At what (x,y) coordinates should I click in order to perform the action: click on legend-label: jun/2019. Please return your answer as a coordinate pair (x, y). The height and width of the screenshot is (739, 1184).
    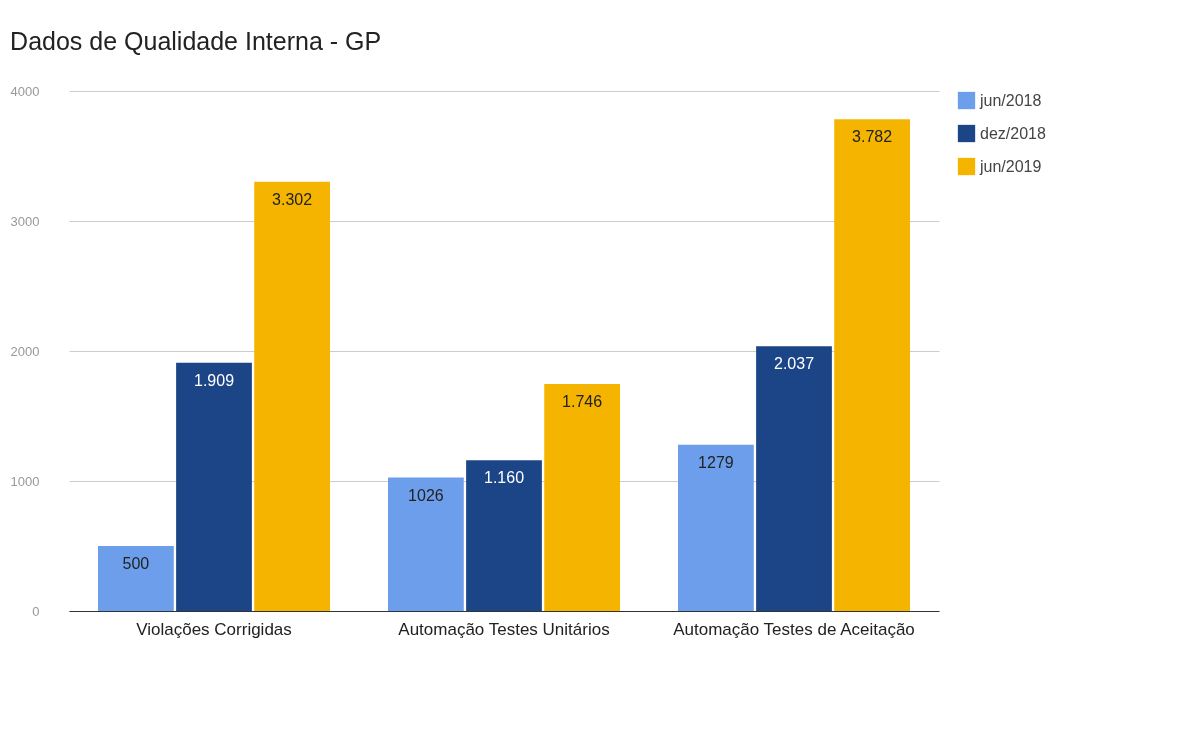
    Looking at the image, I should click on (1010, 166).